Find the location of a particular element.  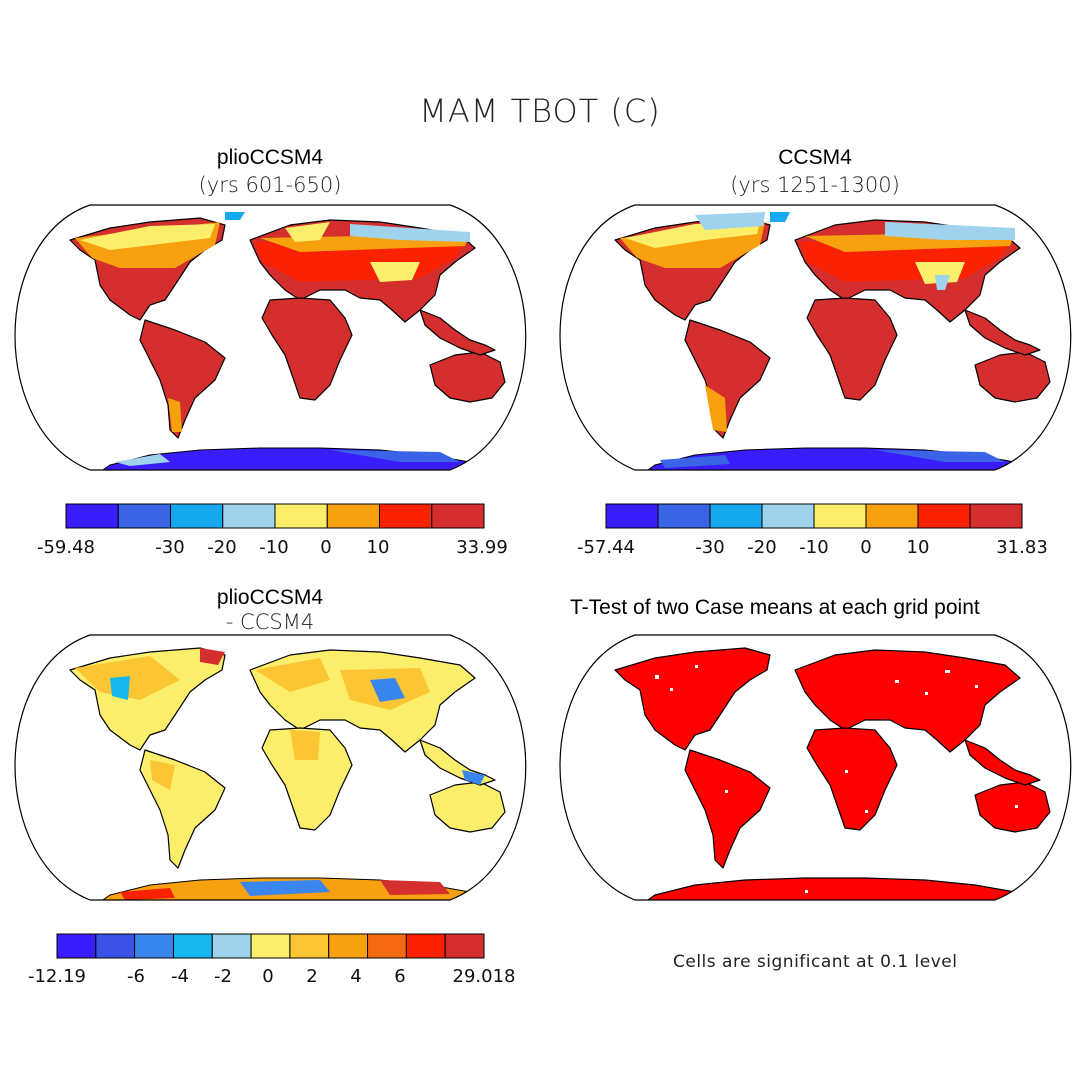

colorbar-tick-label: 6 is located at coordinates (399, 976).